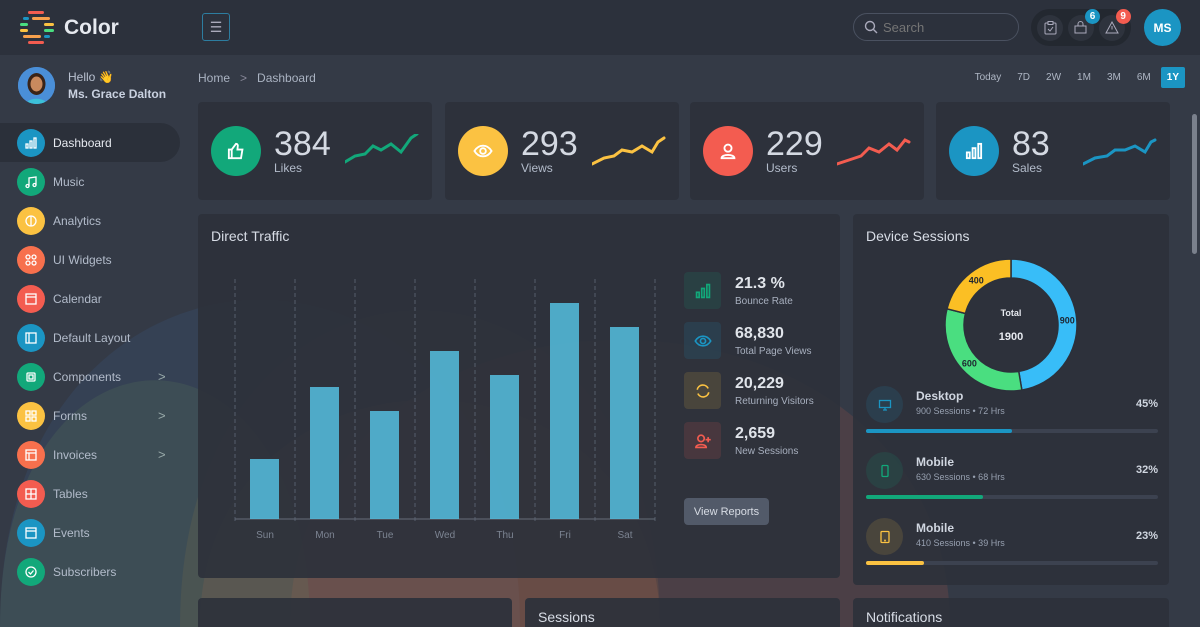  Describe the element at coordinates (759, 383) in the screenshot. I see `metric-value: 20,229` at that location.